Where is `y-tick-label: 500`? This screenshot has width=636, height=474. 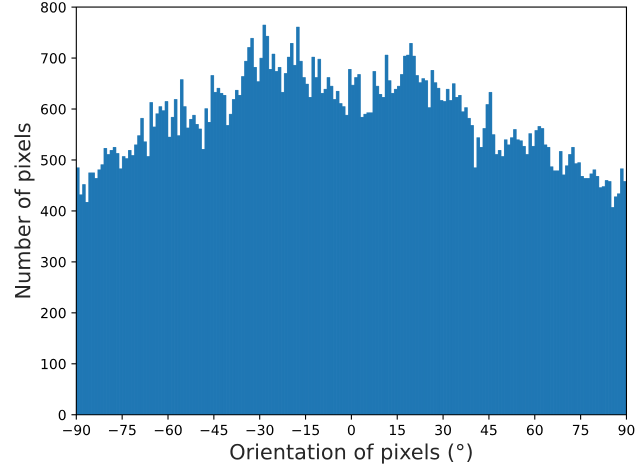
y-tick-label: 500 is located at coordinates (53, 160).